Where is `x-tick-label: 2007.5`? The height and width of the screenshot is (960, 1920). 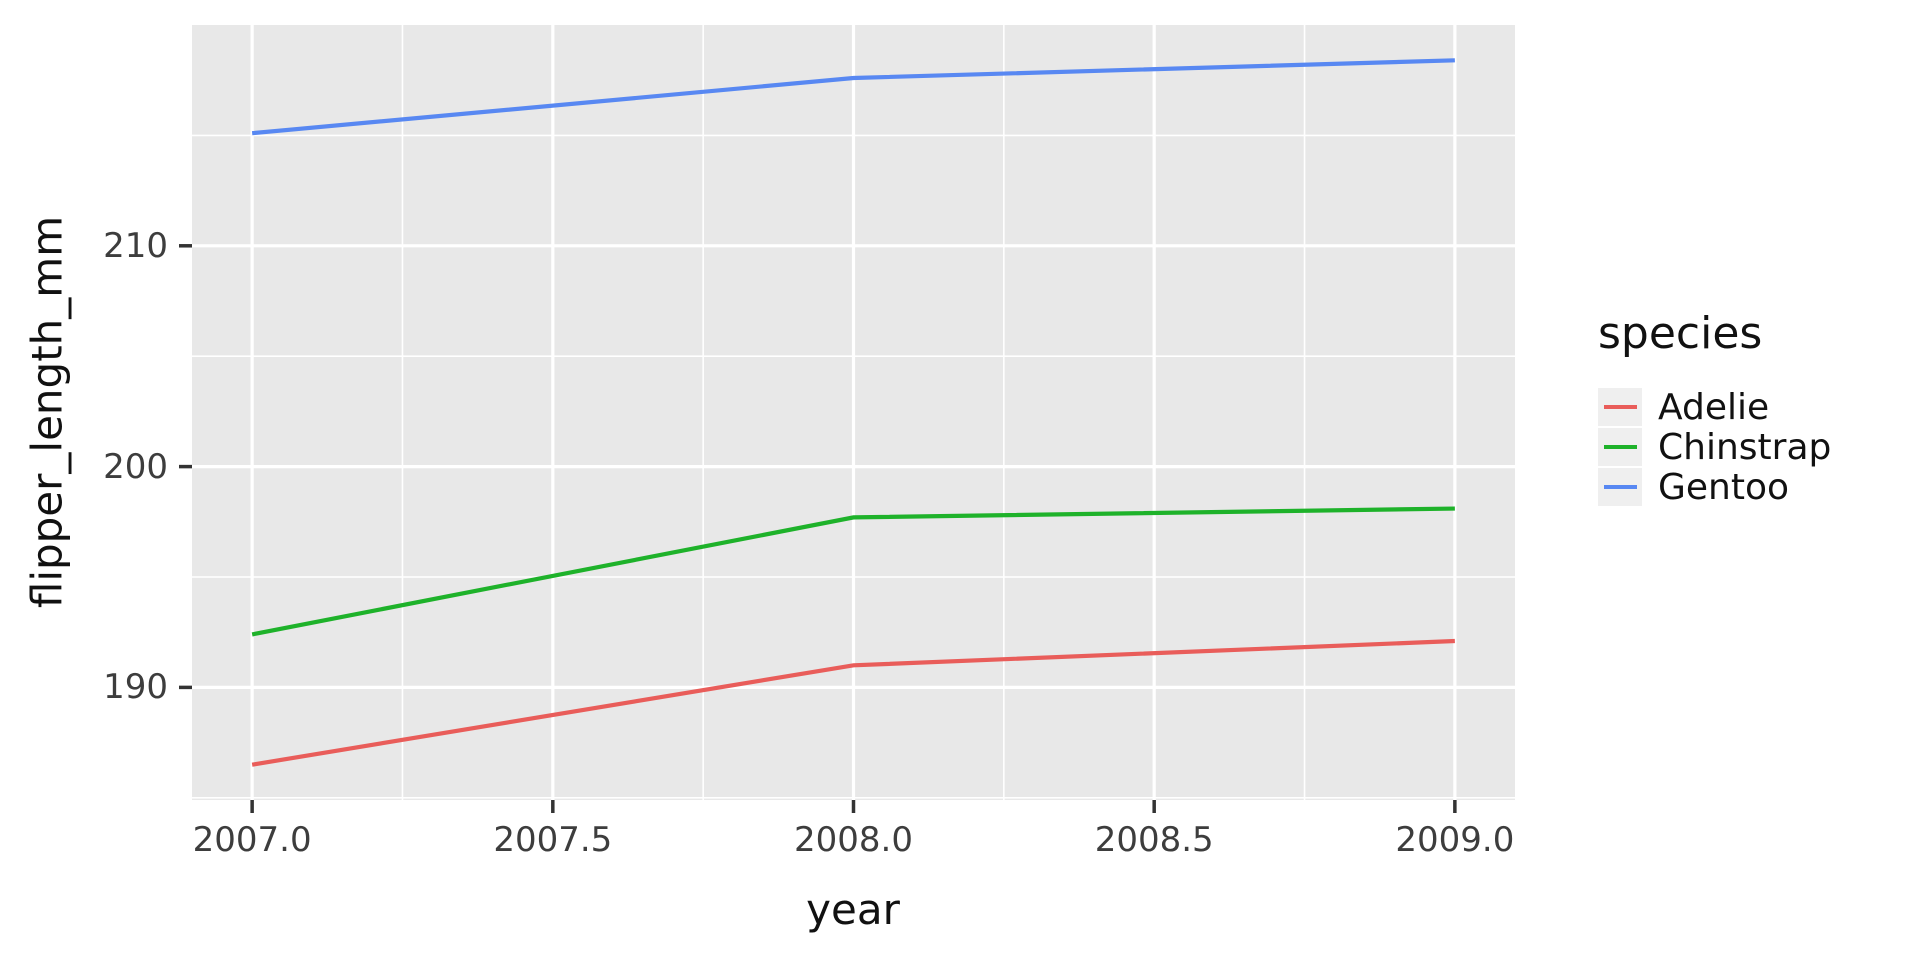
x-tick-label: 2007.5 is located at coordinates (553, 840).